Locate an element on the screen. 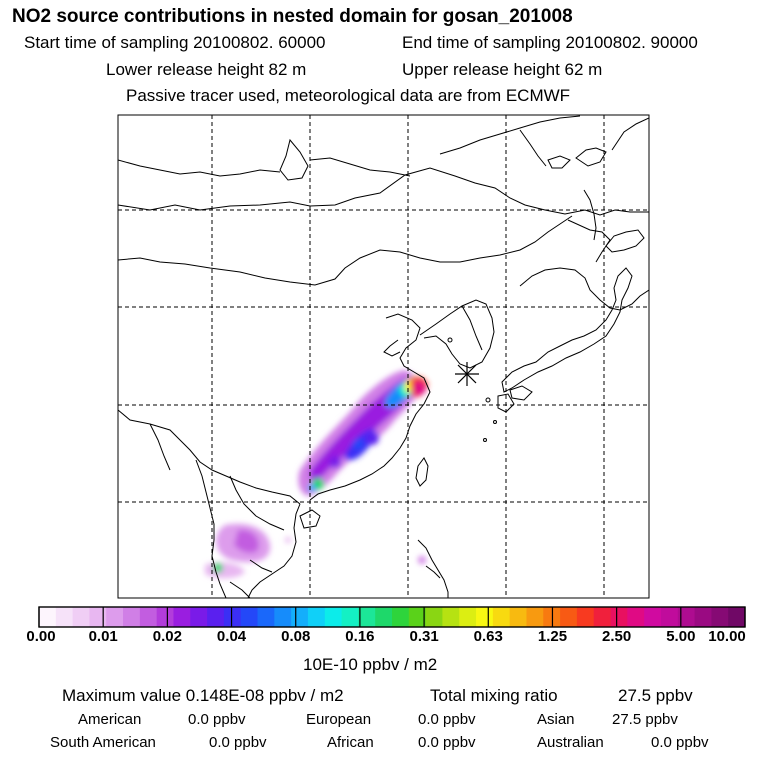 The height and width of the screenshot is (768, 768). colorbar is located at coordinates (392, 617).